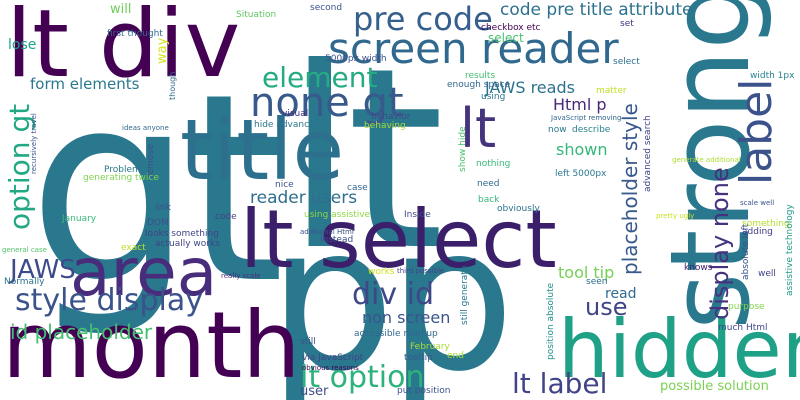 The width and height of the screenshot is (800, 400). Describe the element at coordinates (262, 150) in the screenshot. I see `word-title: title` at that location.